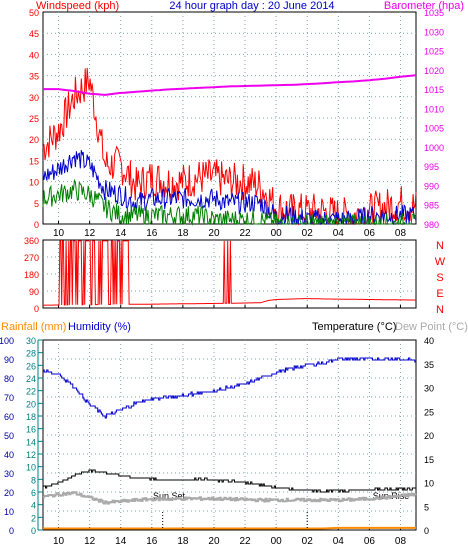 Image resolution: width=468 pixels, height=555 pixels. What do you see at coordinates (354, 327) in the screenshot?
I see `temperature-axis-title: Temperature (°C)` at bounding box center [354, 327].